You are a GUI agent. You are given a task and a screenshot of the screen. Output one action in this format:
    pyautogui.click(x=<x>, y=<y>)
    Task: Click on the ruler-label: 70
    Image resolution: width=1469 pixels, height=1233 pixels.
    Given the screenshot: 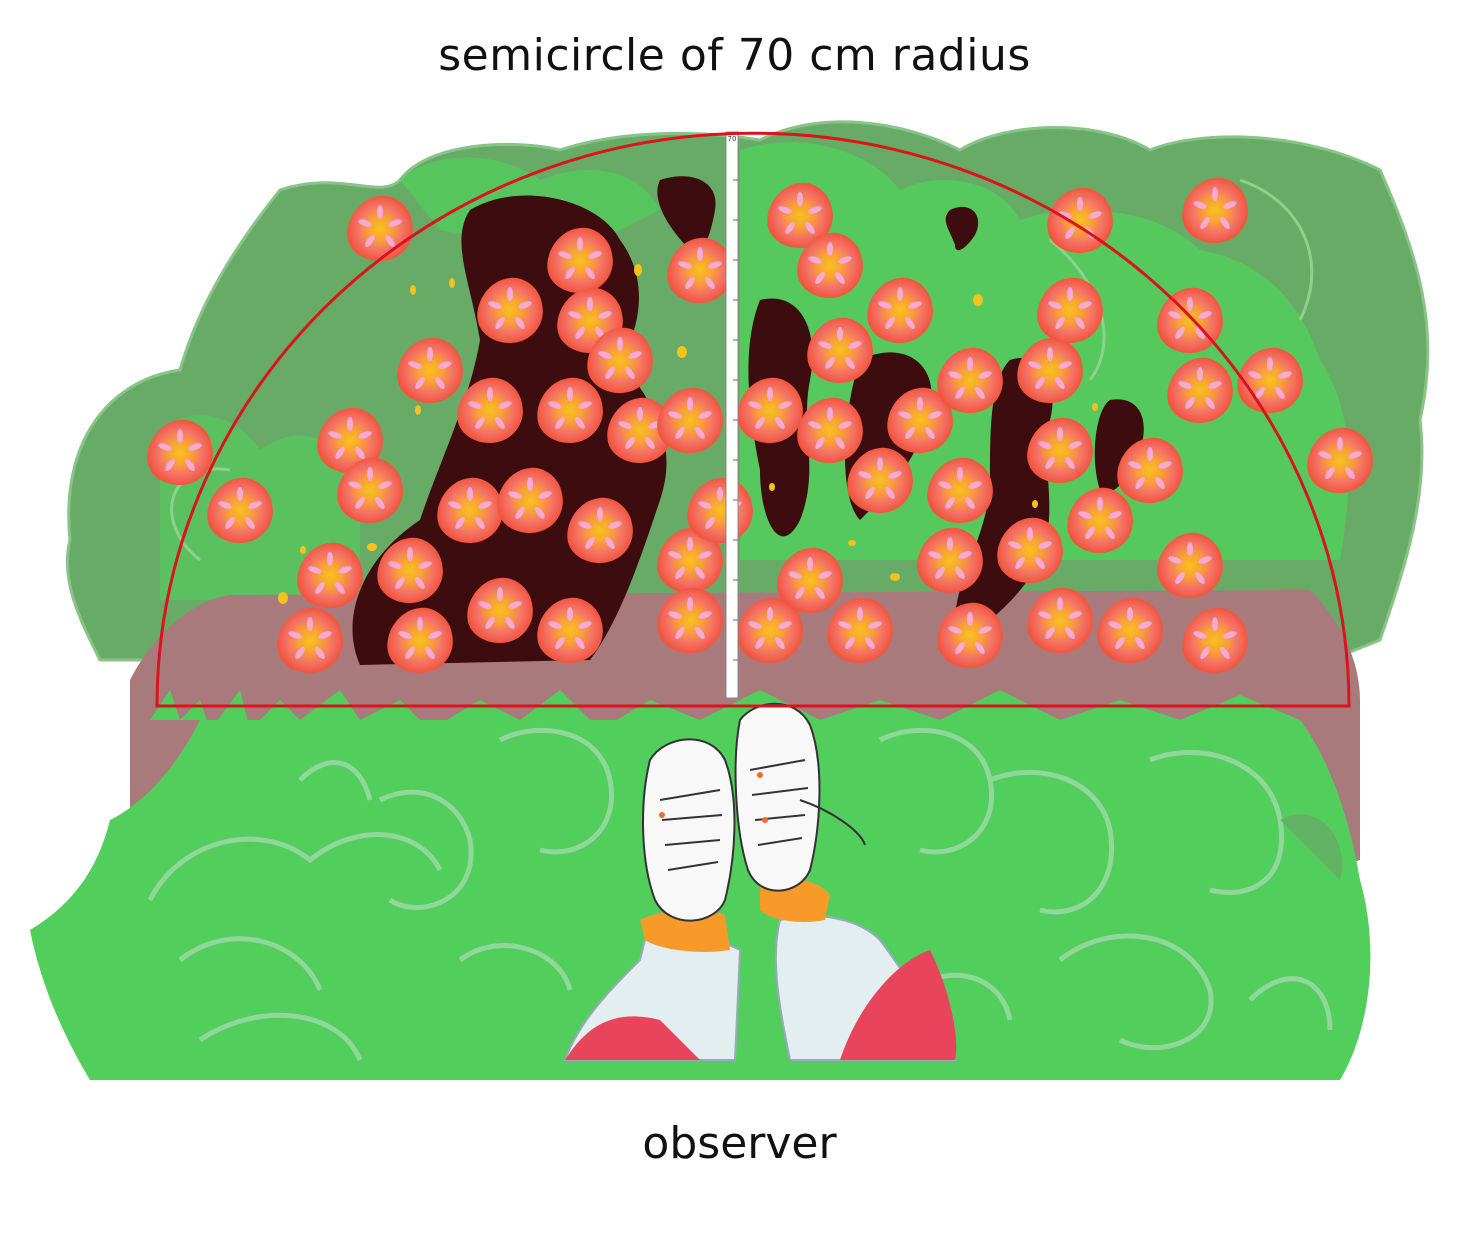 What is the action you would take?
    pyautogui.click(x=732, y=139)
    